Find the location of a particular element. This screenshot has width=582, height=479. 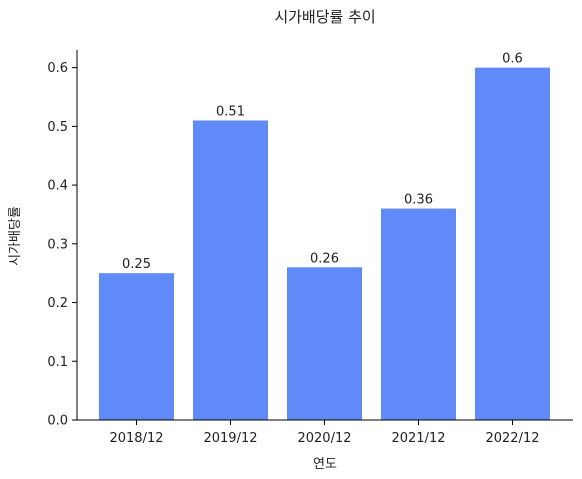

y-tick-label-0: 0.0 is located at coordinates (57, 421).